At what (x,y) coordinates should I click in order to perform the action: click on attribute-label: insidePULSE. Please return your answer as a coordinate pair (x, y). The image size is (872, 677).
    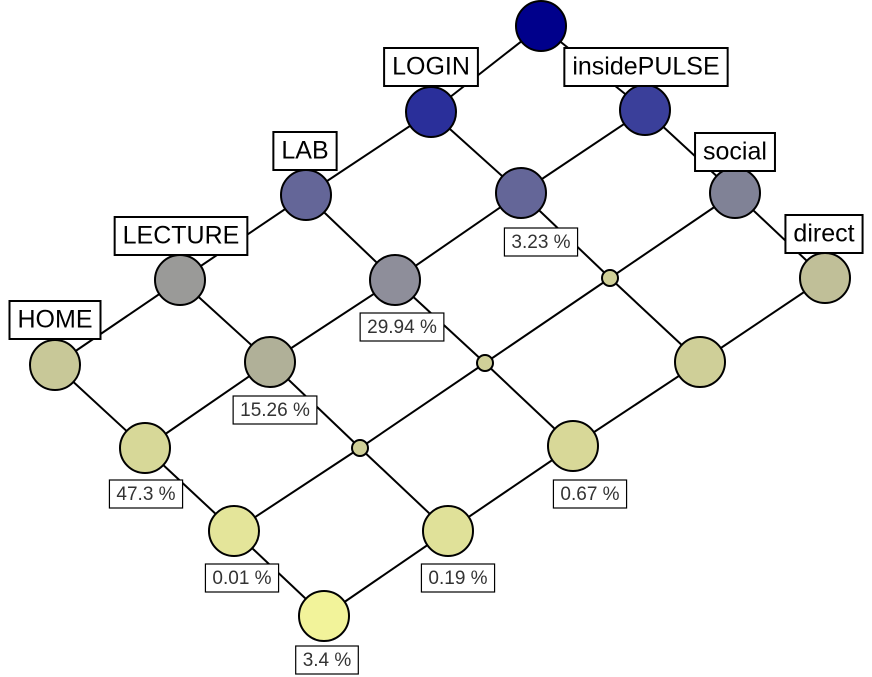
    Looking at the image, I should click on (645, 67).